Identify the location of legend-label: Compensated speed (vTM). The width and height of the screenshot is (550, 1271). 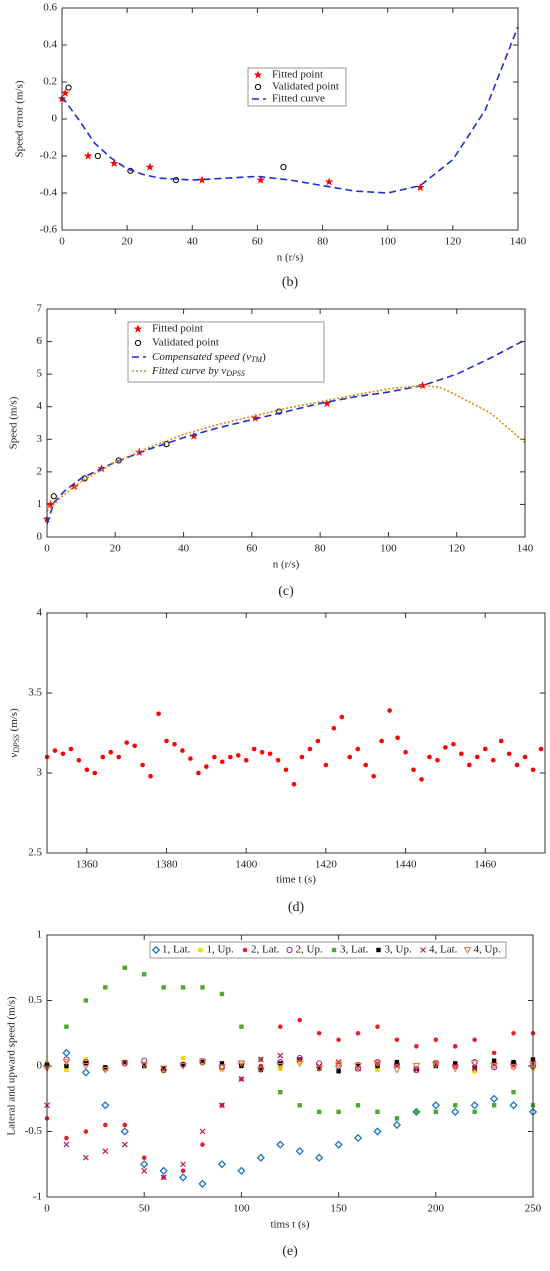
(209, 357).